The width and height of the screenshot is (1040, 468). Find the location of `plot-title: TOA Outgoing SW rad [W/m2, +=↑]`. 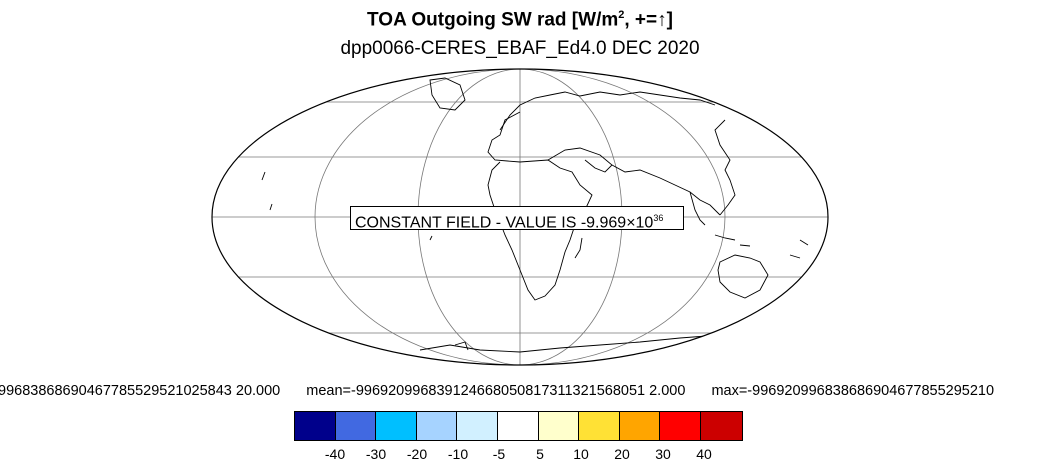

plot-title: TOA Outgoing SW rad [W/m2, +=↑] is located at coordinates (520, 20).